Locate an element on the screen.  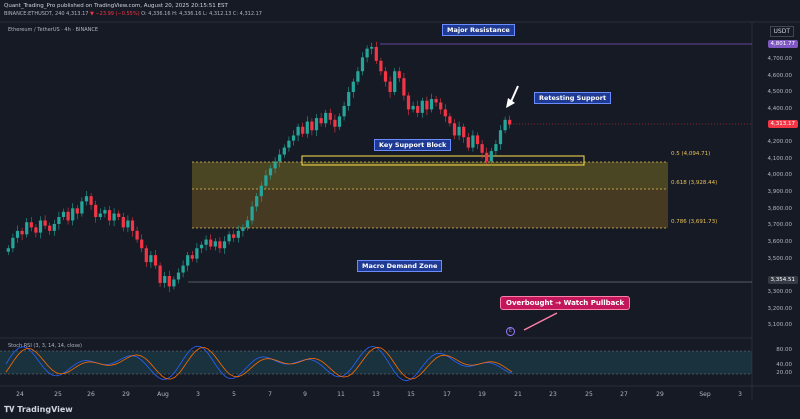
last-price: 4,313.17 is located at coordinates (77, 14).